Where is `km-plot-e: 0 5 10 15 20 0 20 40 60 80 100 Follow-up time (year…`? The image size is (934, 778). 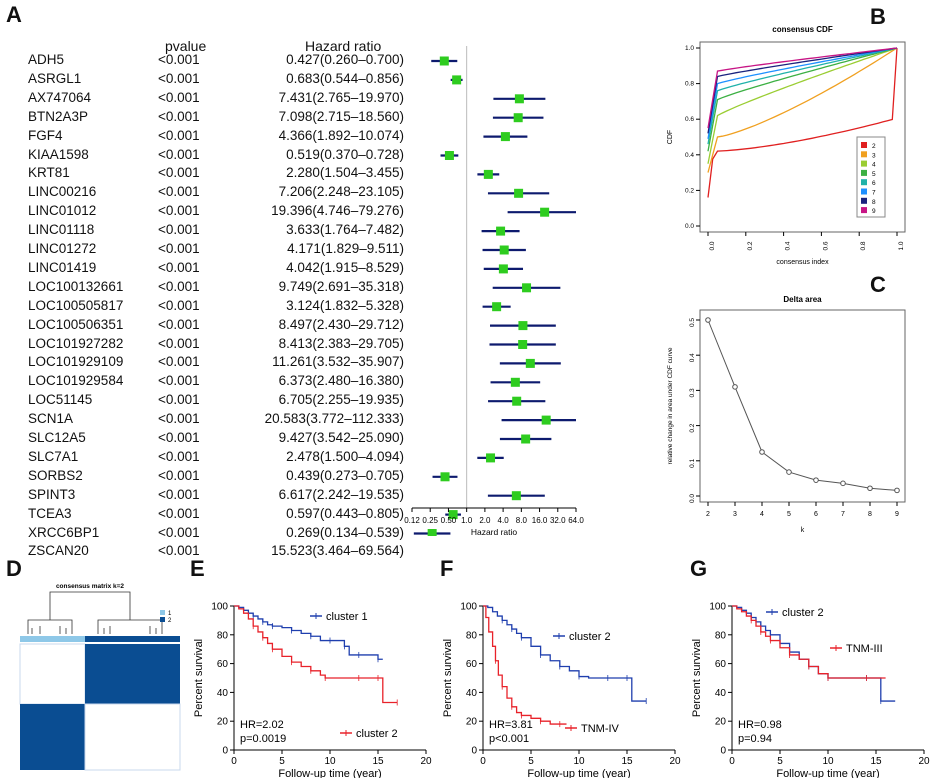
km-plot-e: 0 5 10 15 20 0 20 40 60 80 100 Follow-up time (year… is located at coordinates (312, 690).